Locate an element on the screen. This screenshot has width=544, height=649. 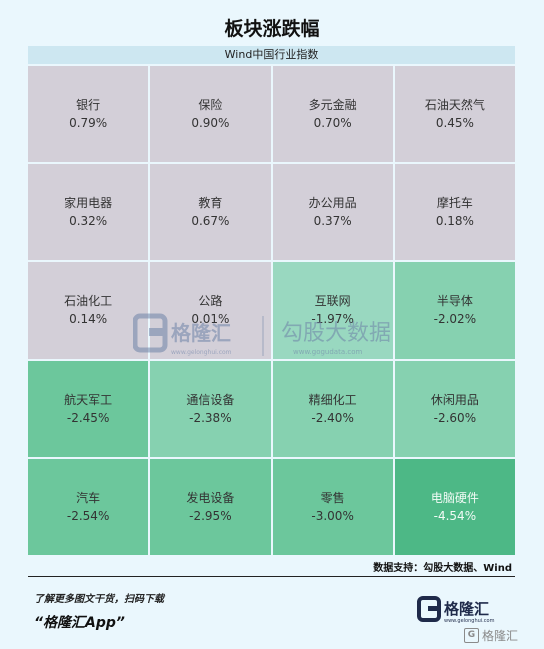
sector-cell: 银行 0.79% is located at coordinates (88, 114).